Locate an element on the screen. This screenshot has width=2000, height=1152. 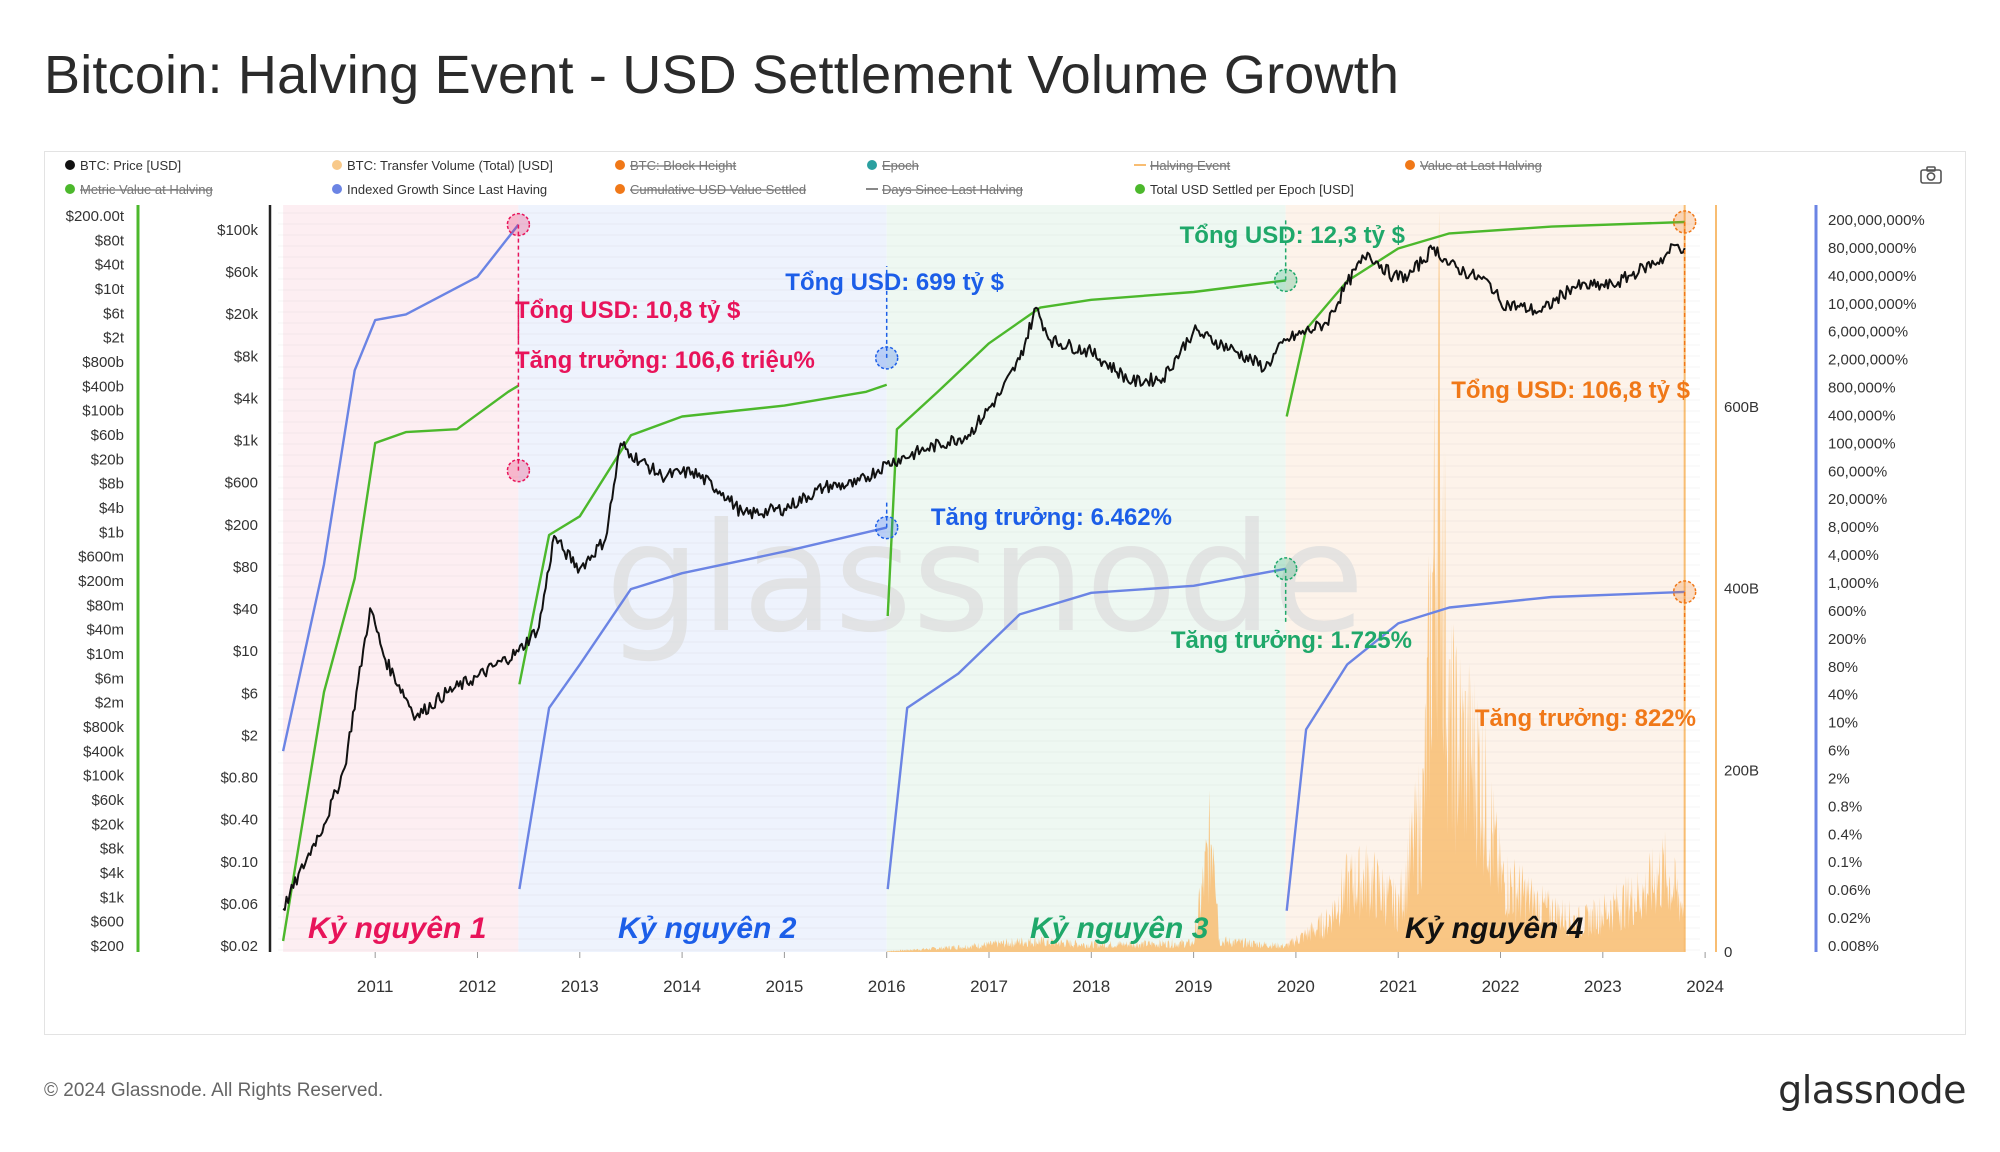
growth-axis-tick: 40,000,000% is located at coordinates (1872, 276).